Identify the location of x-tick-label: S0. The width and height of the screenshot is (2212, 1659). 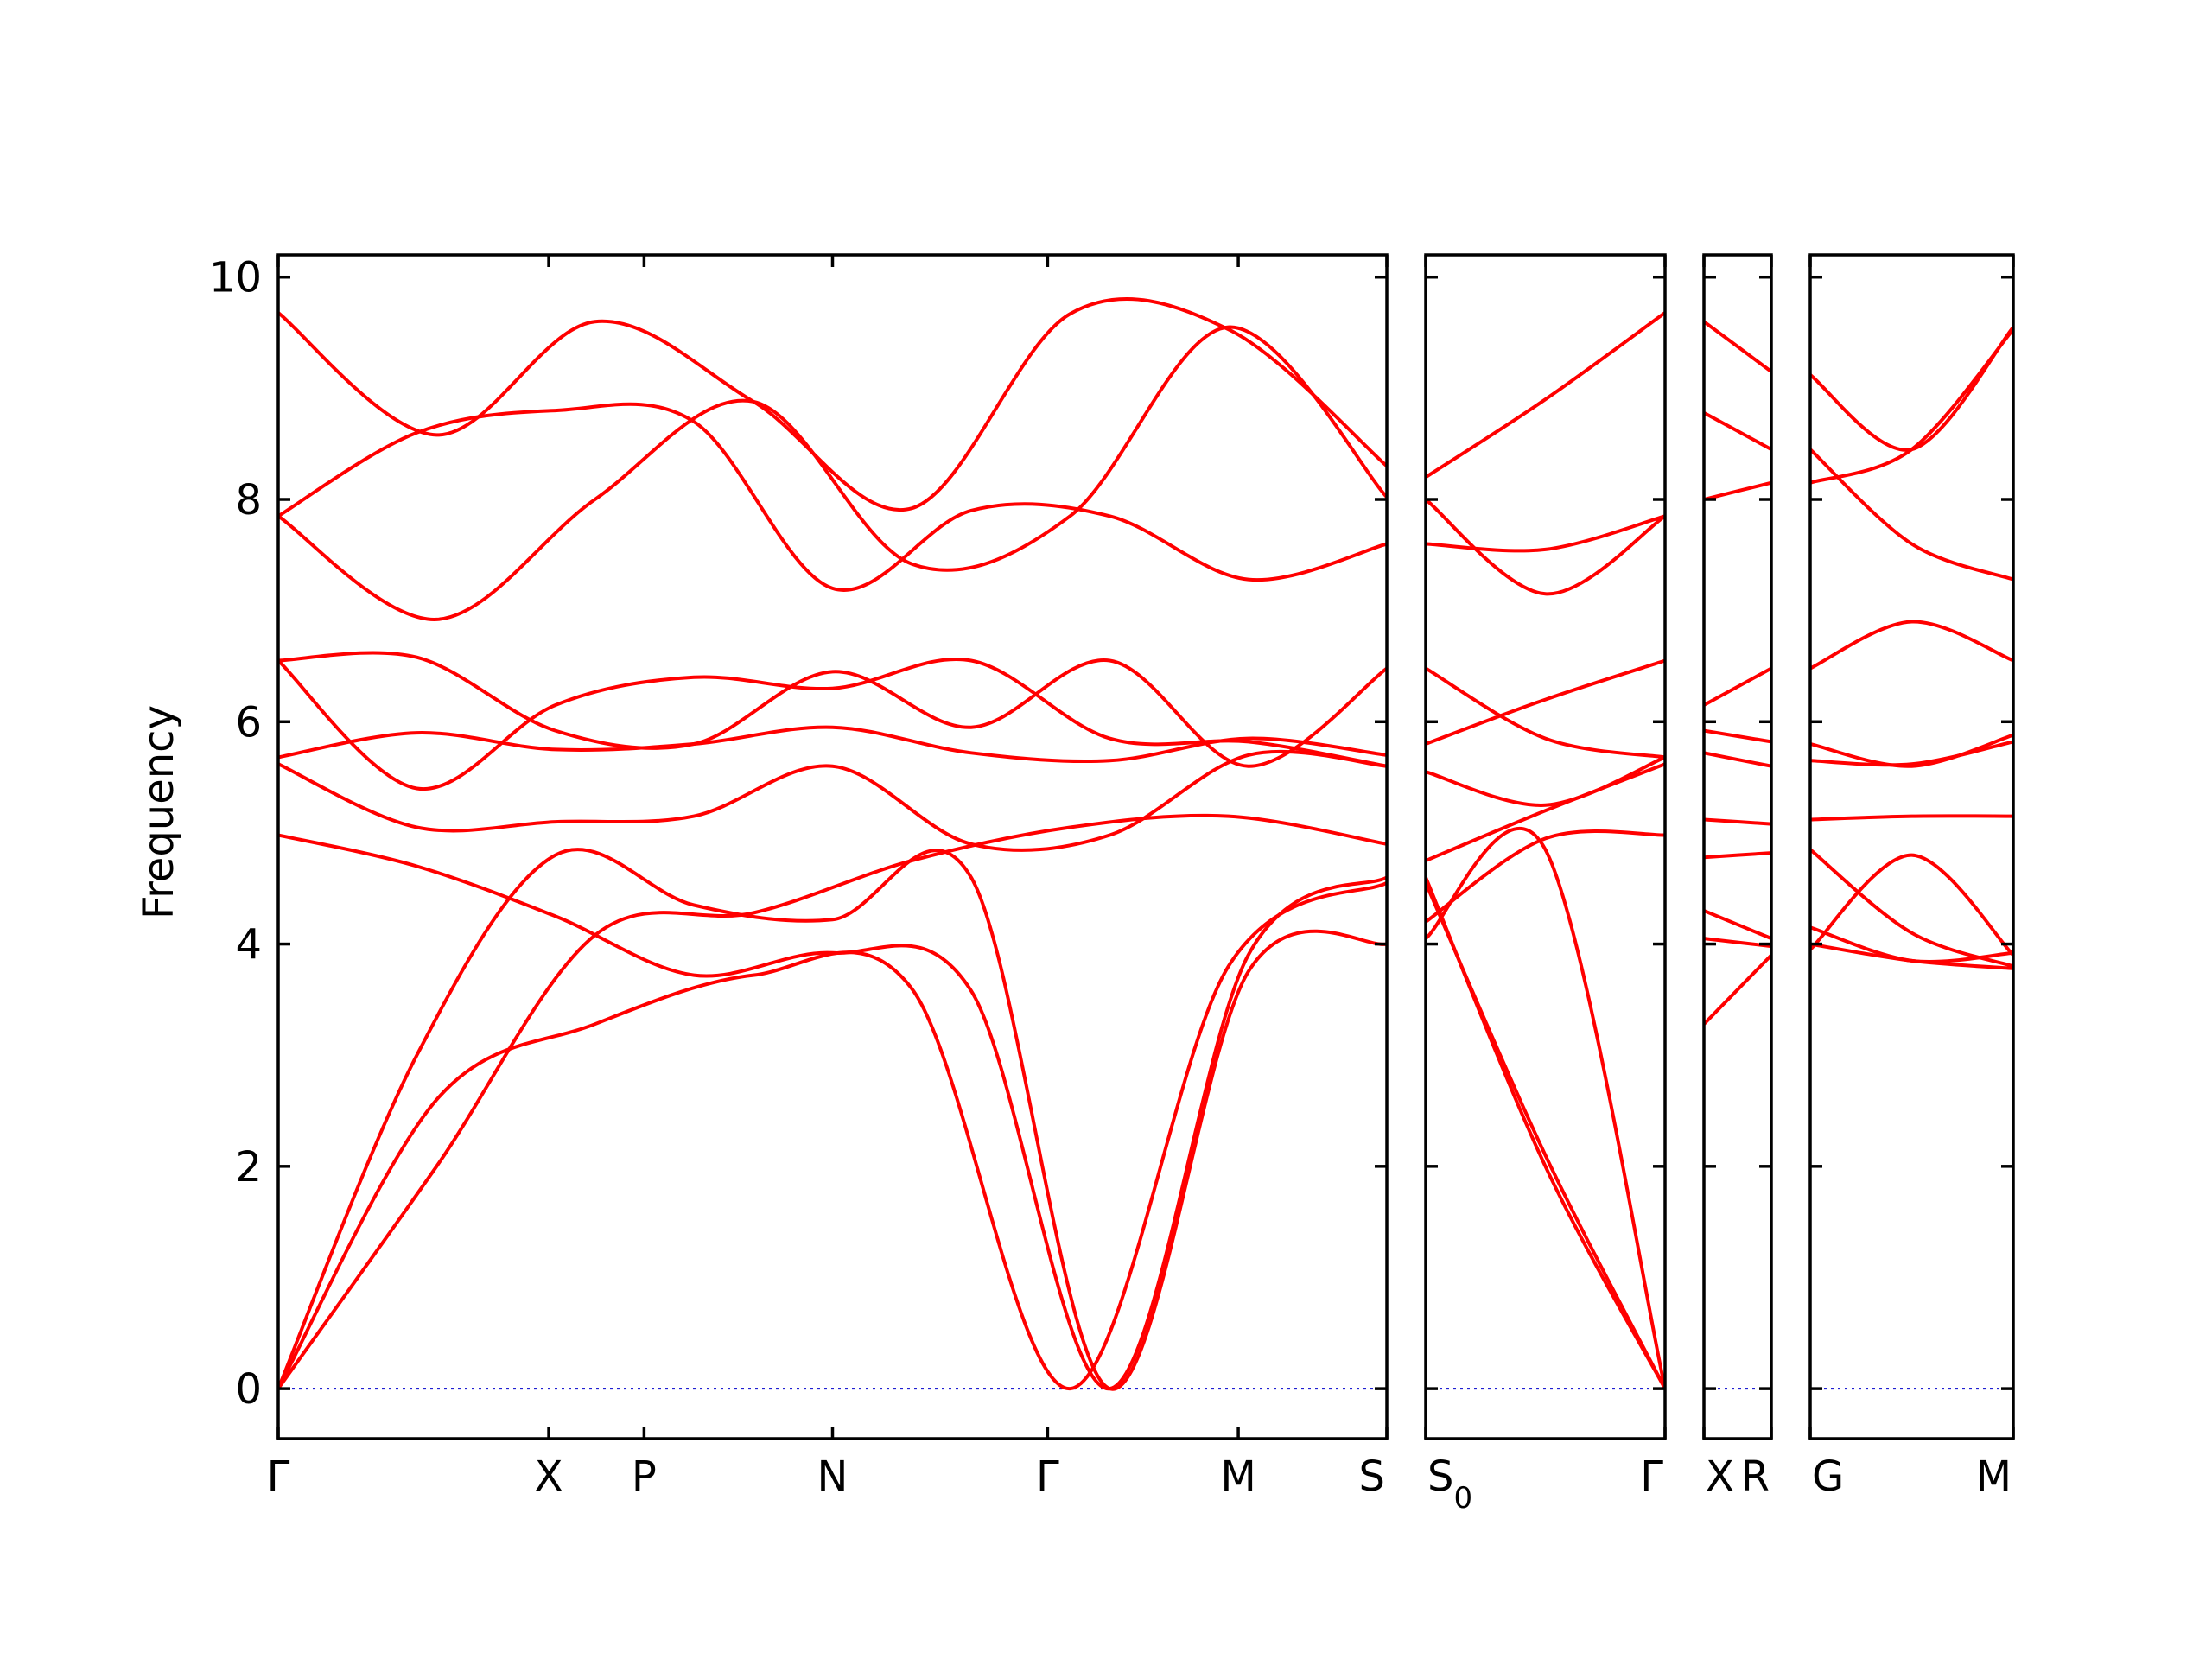
(1449, 1484).